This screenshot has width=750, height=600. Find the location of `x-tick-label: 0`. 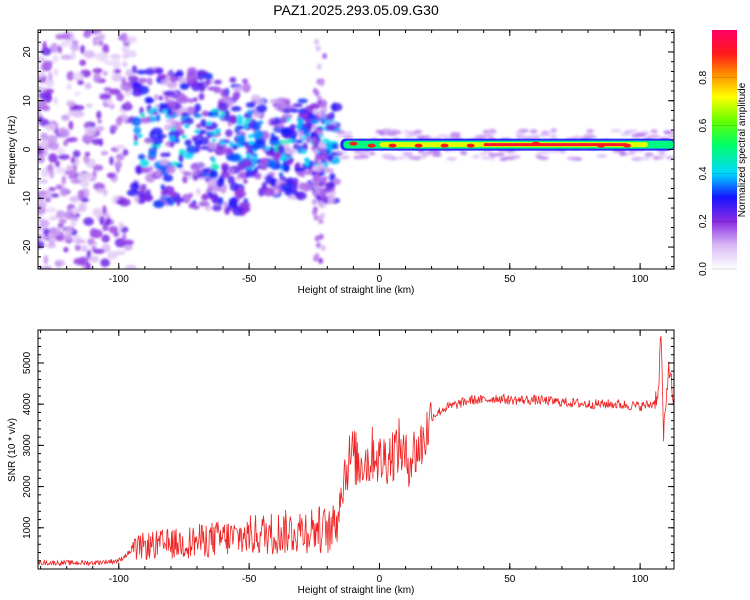

x-tick-label: 0 is located at coordinates (380, 279).